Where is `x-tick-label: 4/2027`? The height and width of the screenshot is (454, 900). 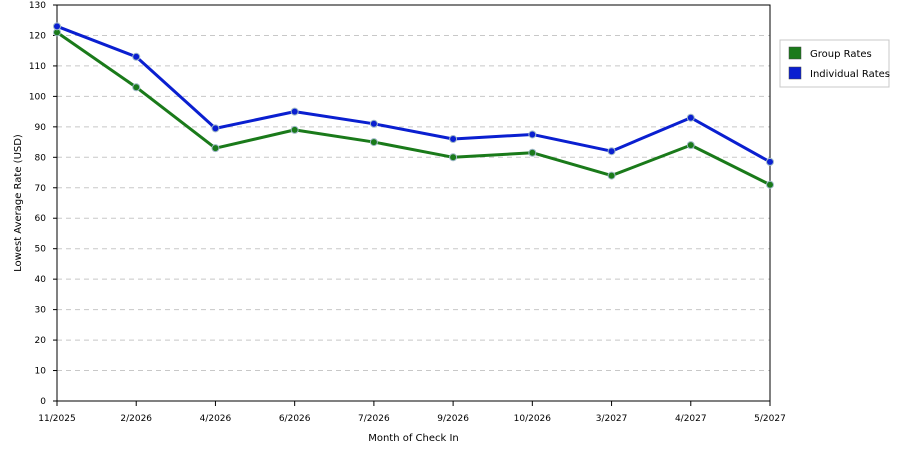 x-tick-label: 4/2027 is located at coordinates (691, 419).